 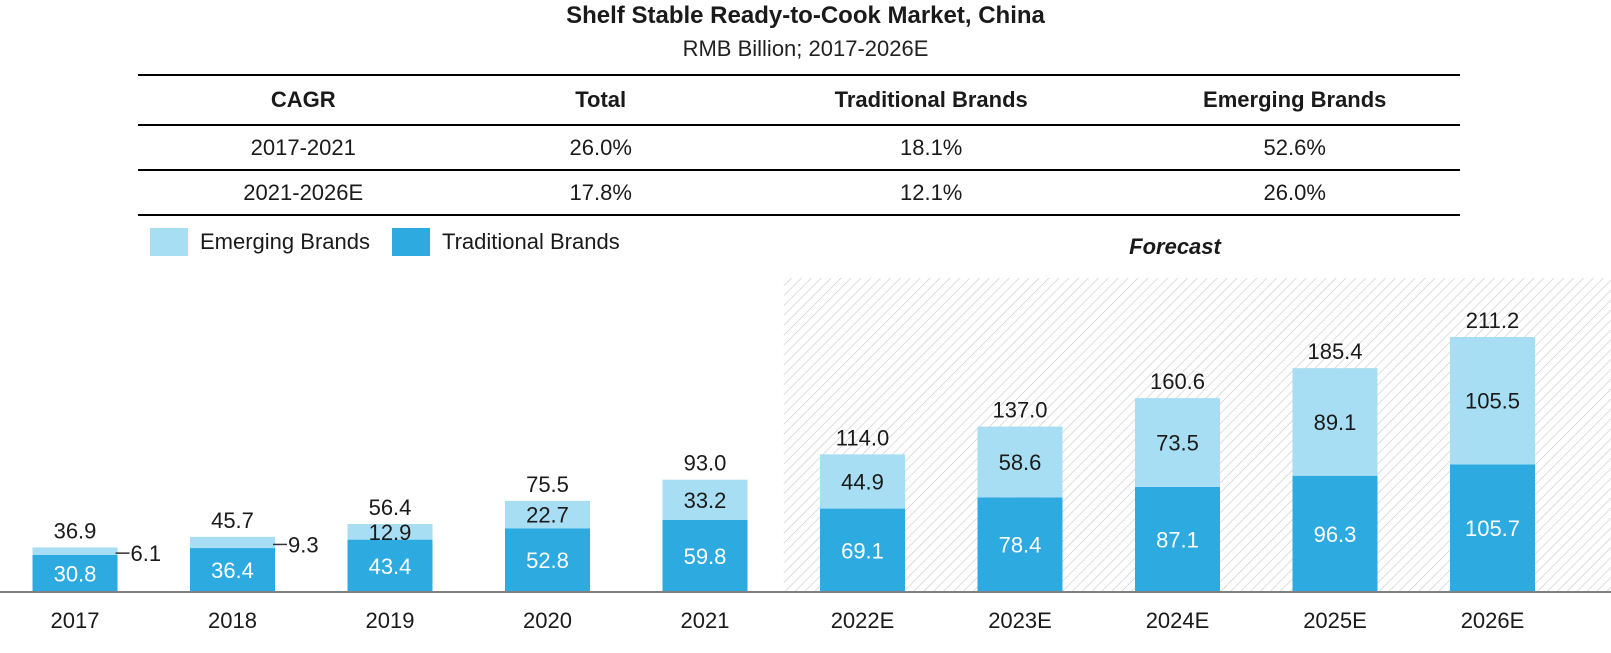 What do you see at coordinates (1492, 320) in the screenshot?
I see `data-label-total: 211.2` at bounding box center [1492, 320].